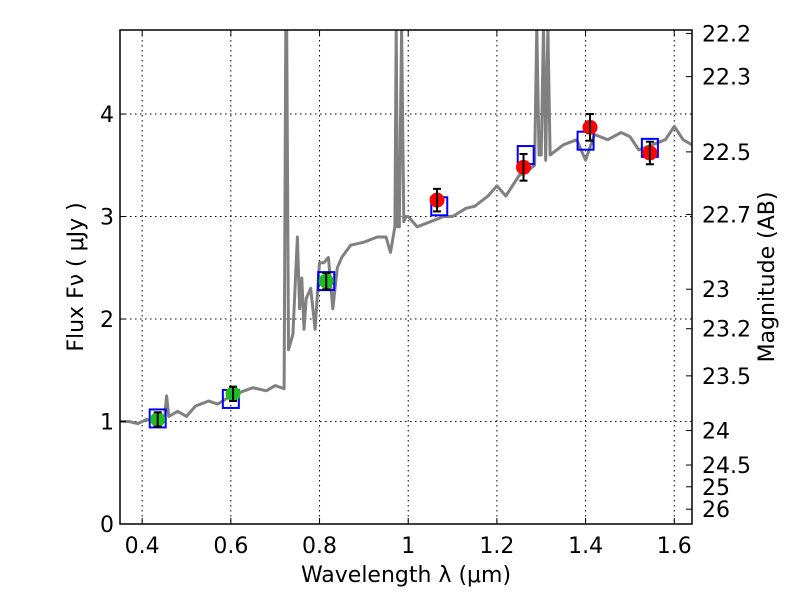 The width and height of the screenshot is (800, 604). What do you see at coordinates (726, 330) in the screenshot?
I see `right-tick-label: 23.2` at bounding box center [726, 330].